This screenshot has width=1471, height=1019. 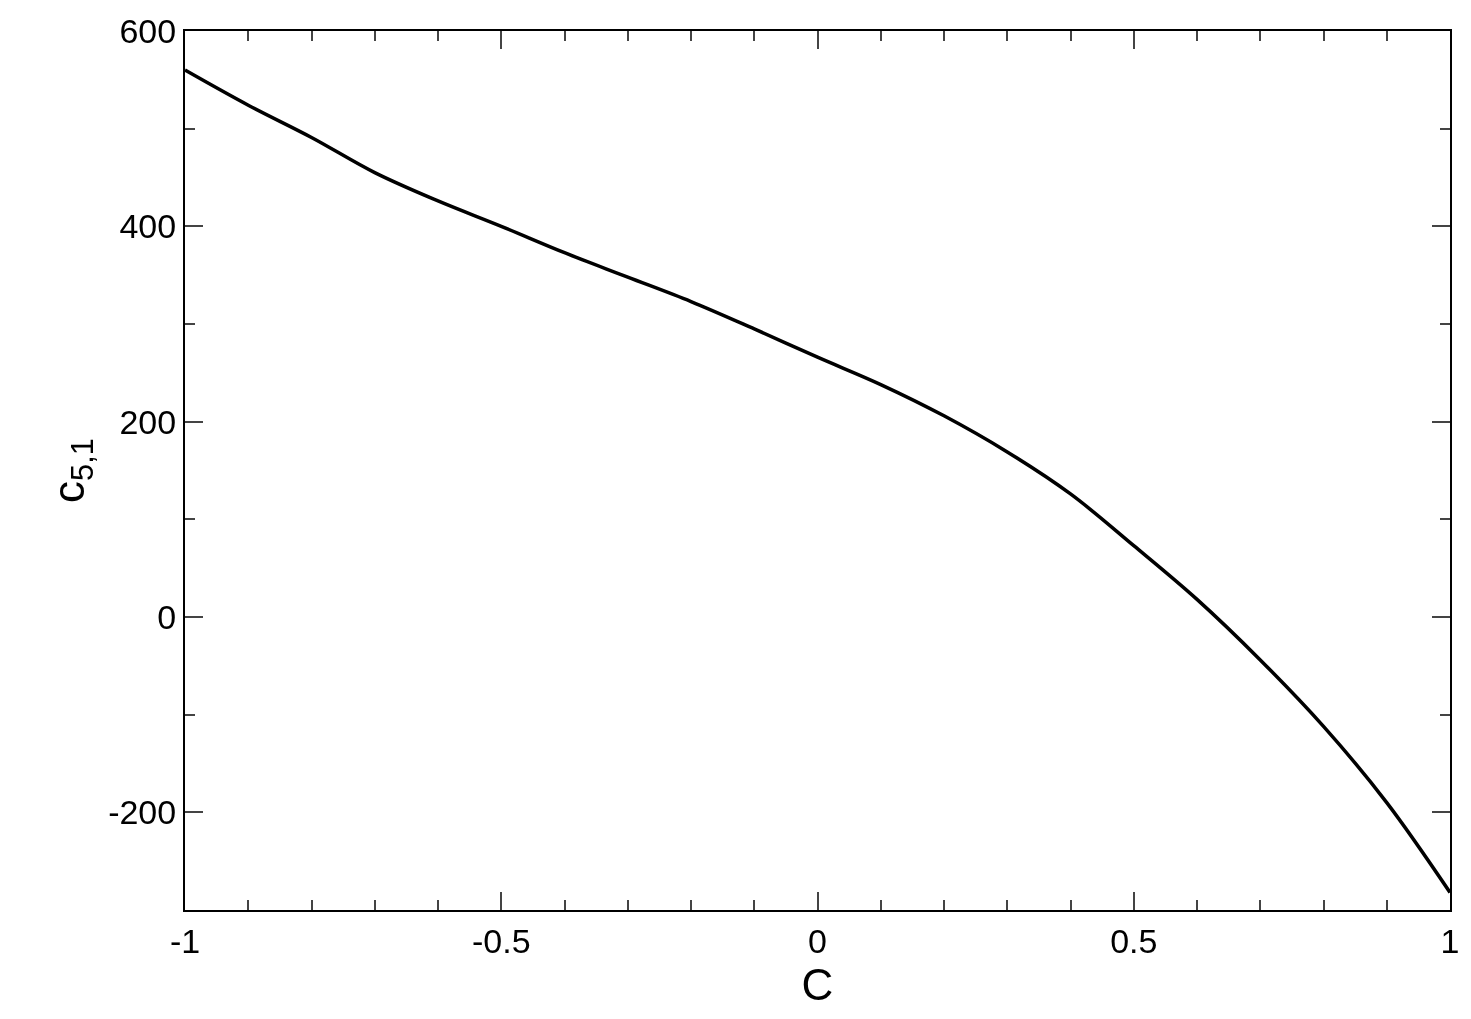 I want to click on y-tick-label: 400, so click(x=148, y=226).